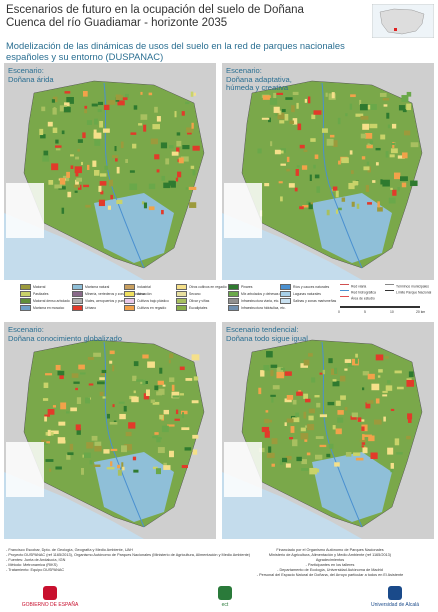 This screenshot has width=438, height=612. Describe the element at coordinates (352, 228) in the screenshot. I see `marsh` at that location.